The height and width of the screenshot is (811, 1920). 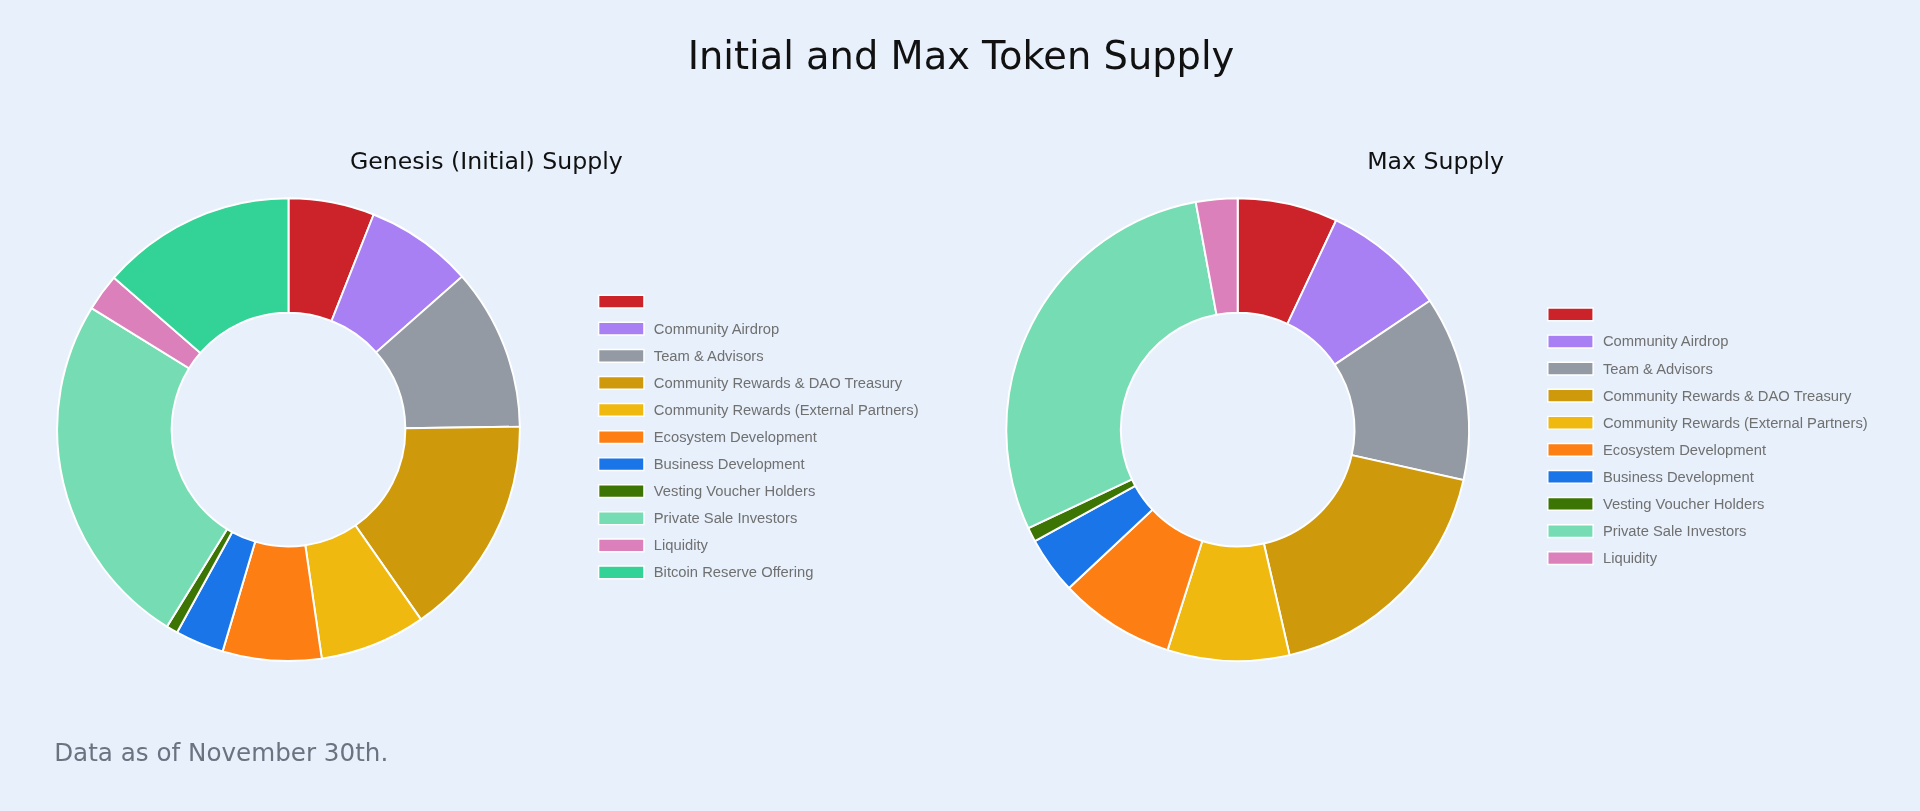 I want to click on chart-subtitle: Genesis (Initial) Supply, so click(x=486, y=160).